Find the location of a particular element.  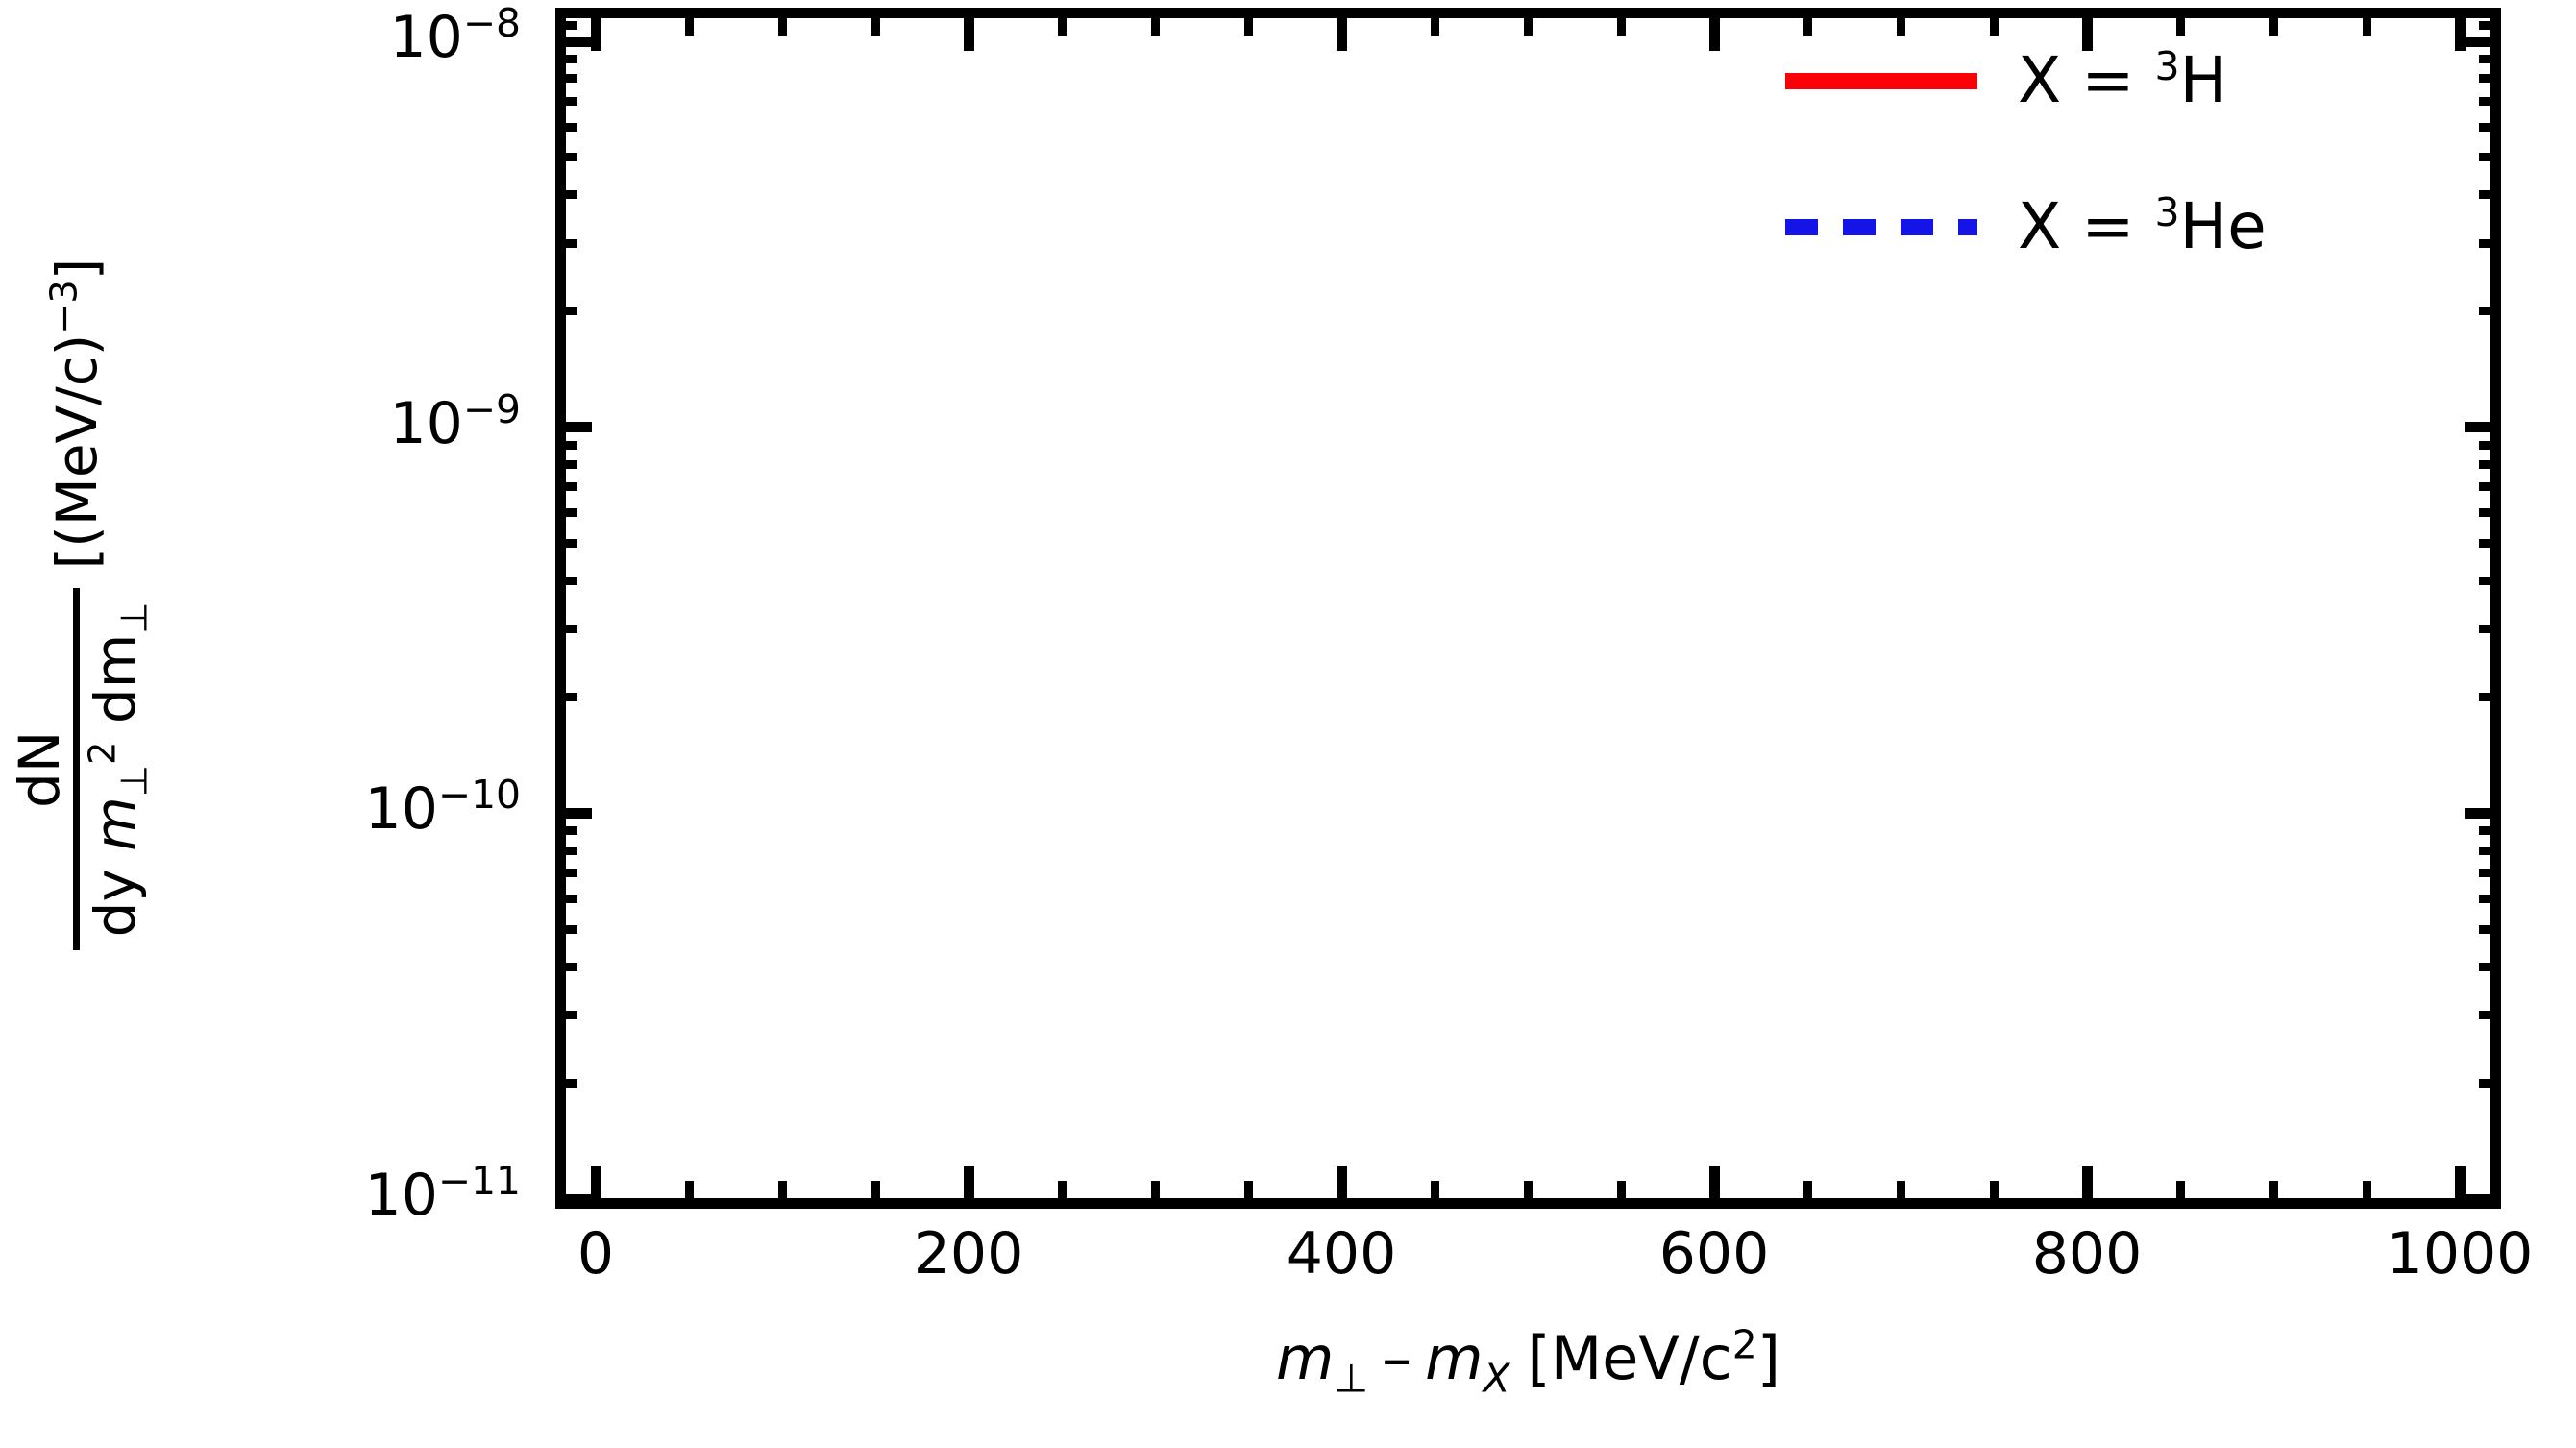

fraction-bar is located at coordinates (76, 769).